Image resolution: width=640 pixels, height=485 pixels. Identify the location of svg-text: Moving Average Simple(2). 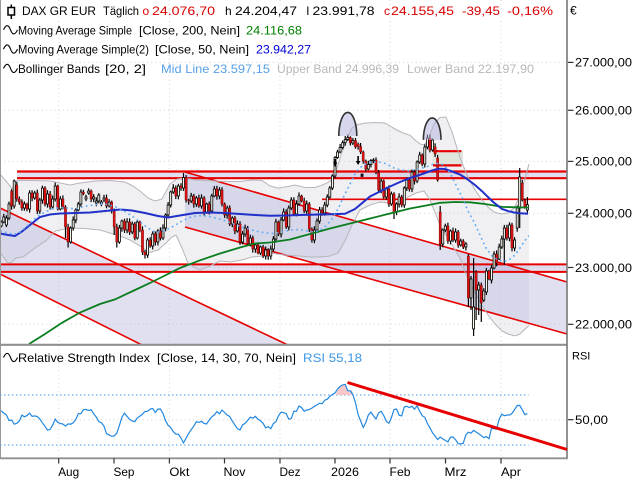
(83, 50).